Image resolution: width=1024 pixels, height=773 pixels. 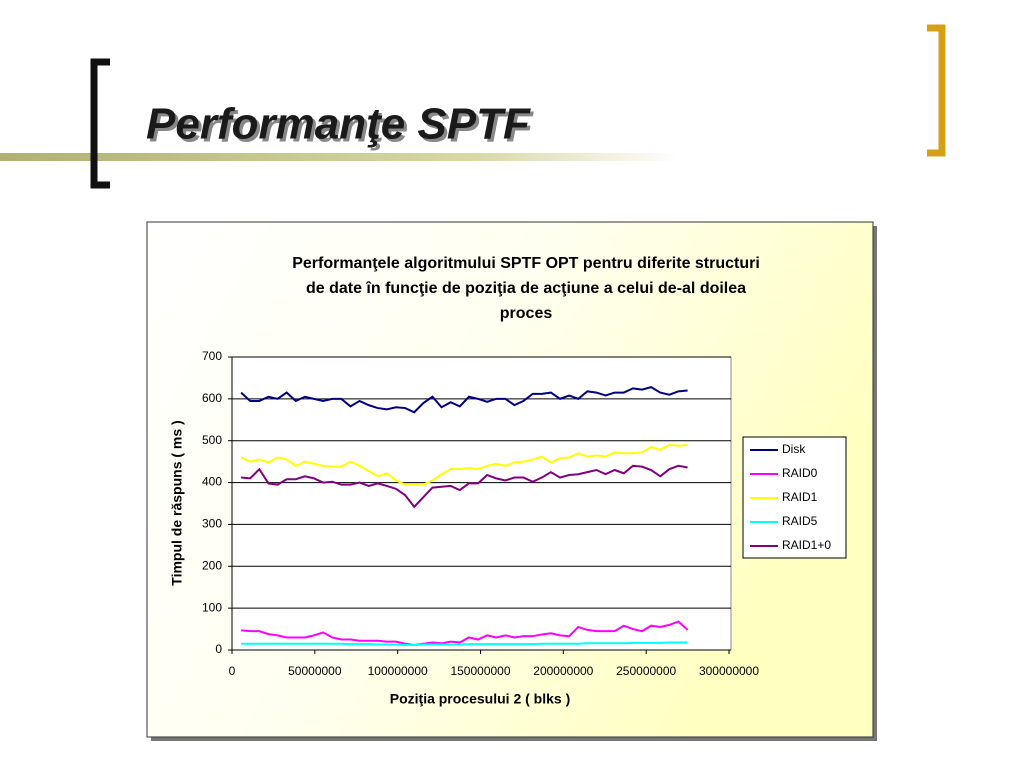 What do you see at coordinates (806, 545) in the screenshot?
I see `legend-label: RAID1+0` at bounding box center [806, 545].